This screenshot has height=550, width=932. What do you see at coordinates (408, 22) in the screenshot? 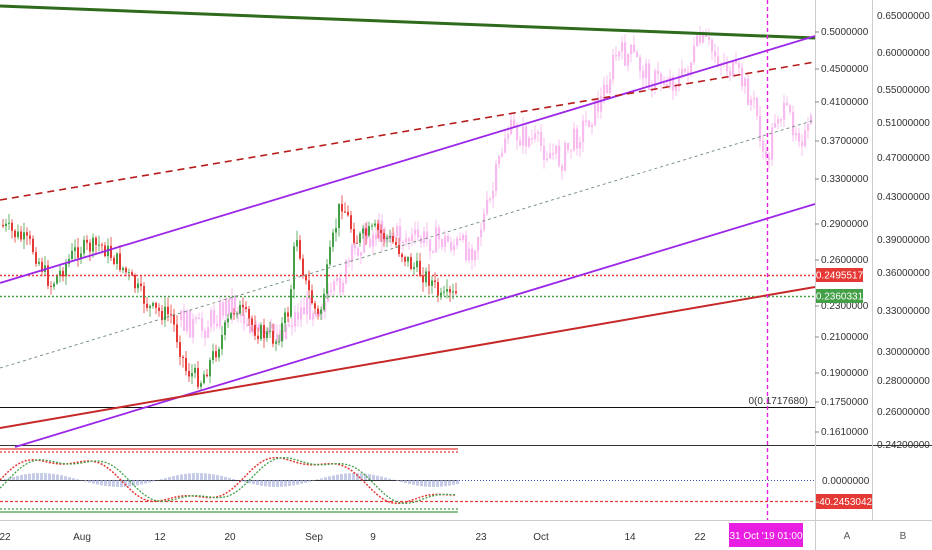
I see `green-trend-line` at bounding box center [408, 22].